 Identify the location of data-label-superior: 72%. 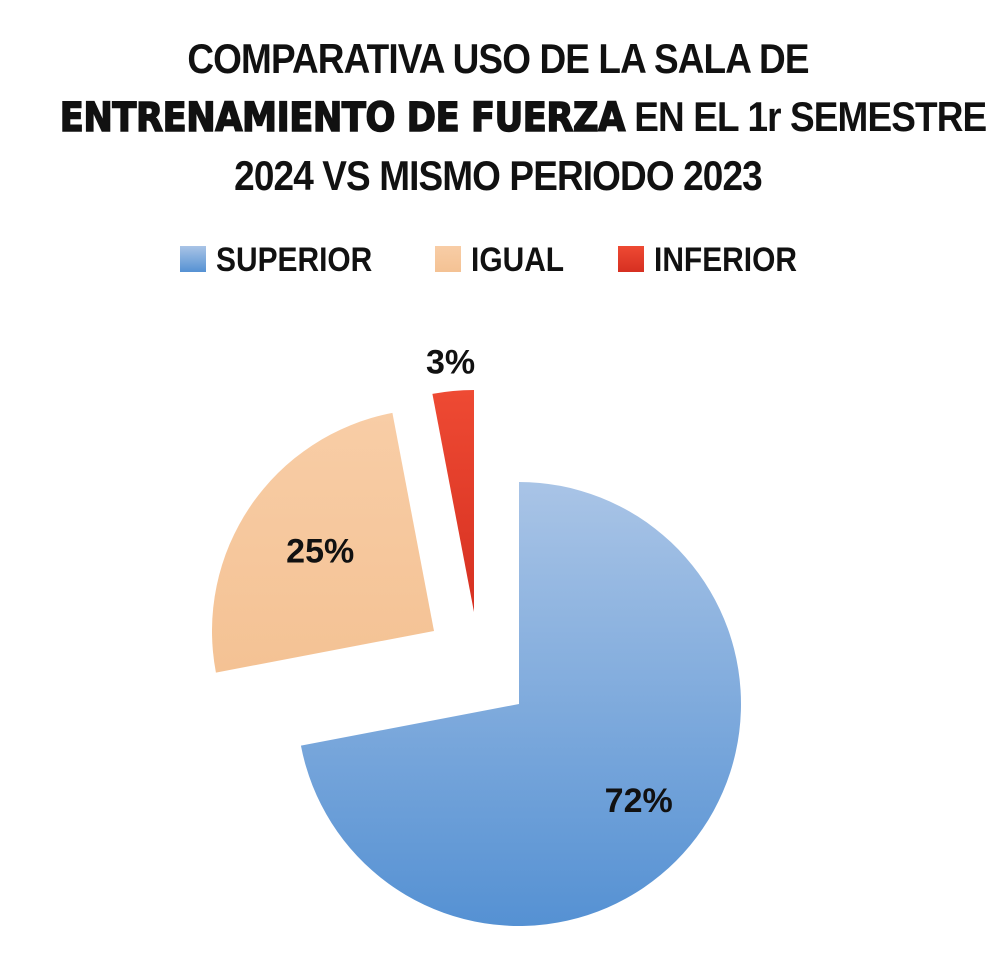
(639, 801).